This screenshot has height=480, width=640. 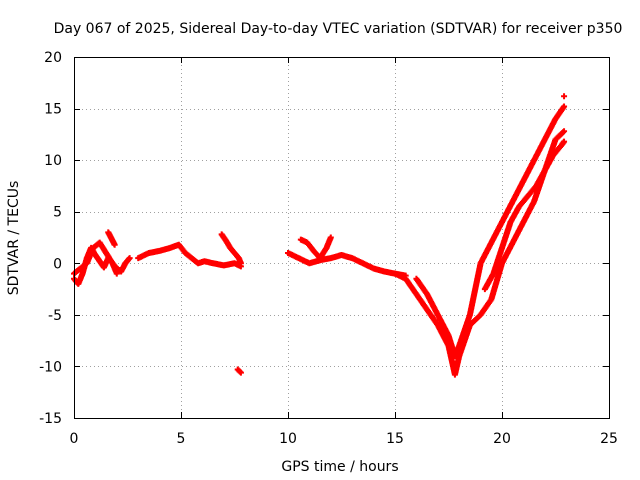 What do you see at coordinates (339, 467) in the screenshot?
I see `x-axis-label: GPS time / hours` at bounding box center [339, 467].